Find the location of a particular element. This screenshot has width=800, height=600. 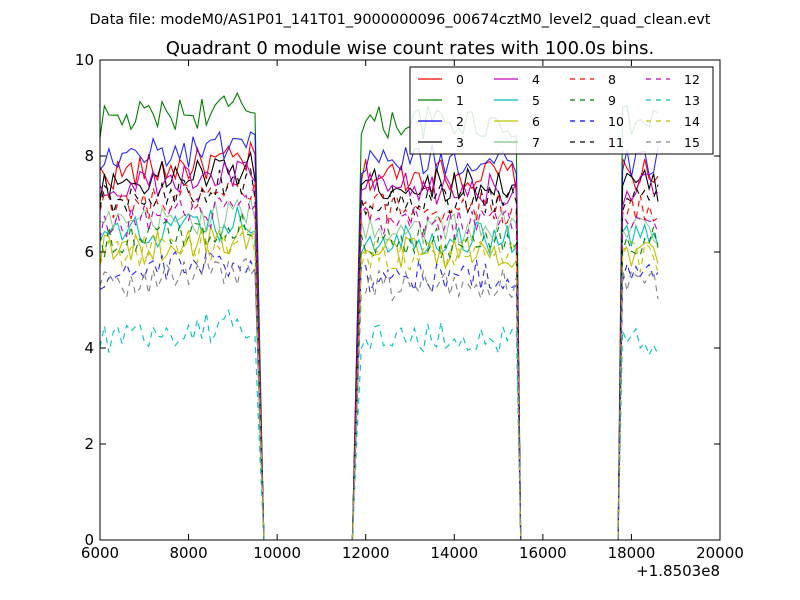

x-tick-label: 18000 is located at coordinates (632, 553).